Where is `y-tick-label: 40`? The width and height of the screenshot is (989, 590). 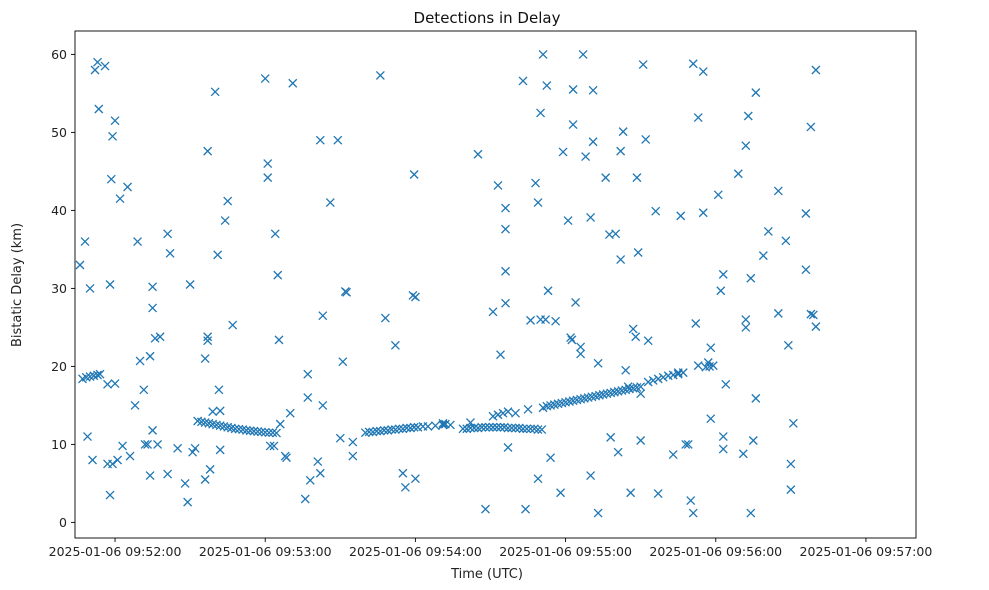 y-tick-label: 40 is located at coordinates (59, 210).